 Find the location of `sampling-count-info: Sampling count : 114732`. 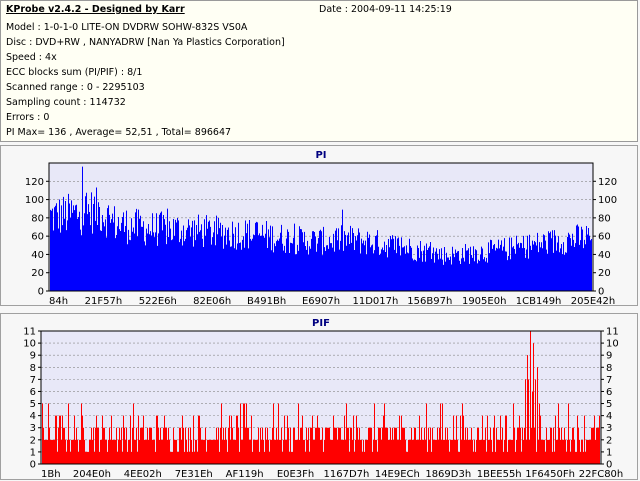

sampling-count-info: Sampling count : 114732 is located at coordinates (66, 102).